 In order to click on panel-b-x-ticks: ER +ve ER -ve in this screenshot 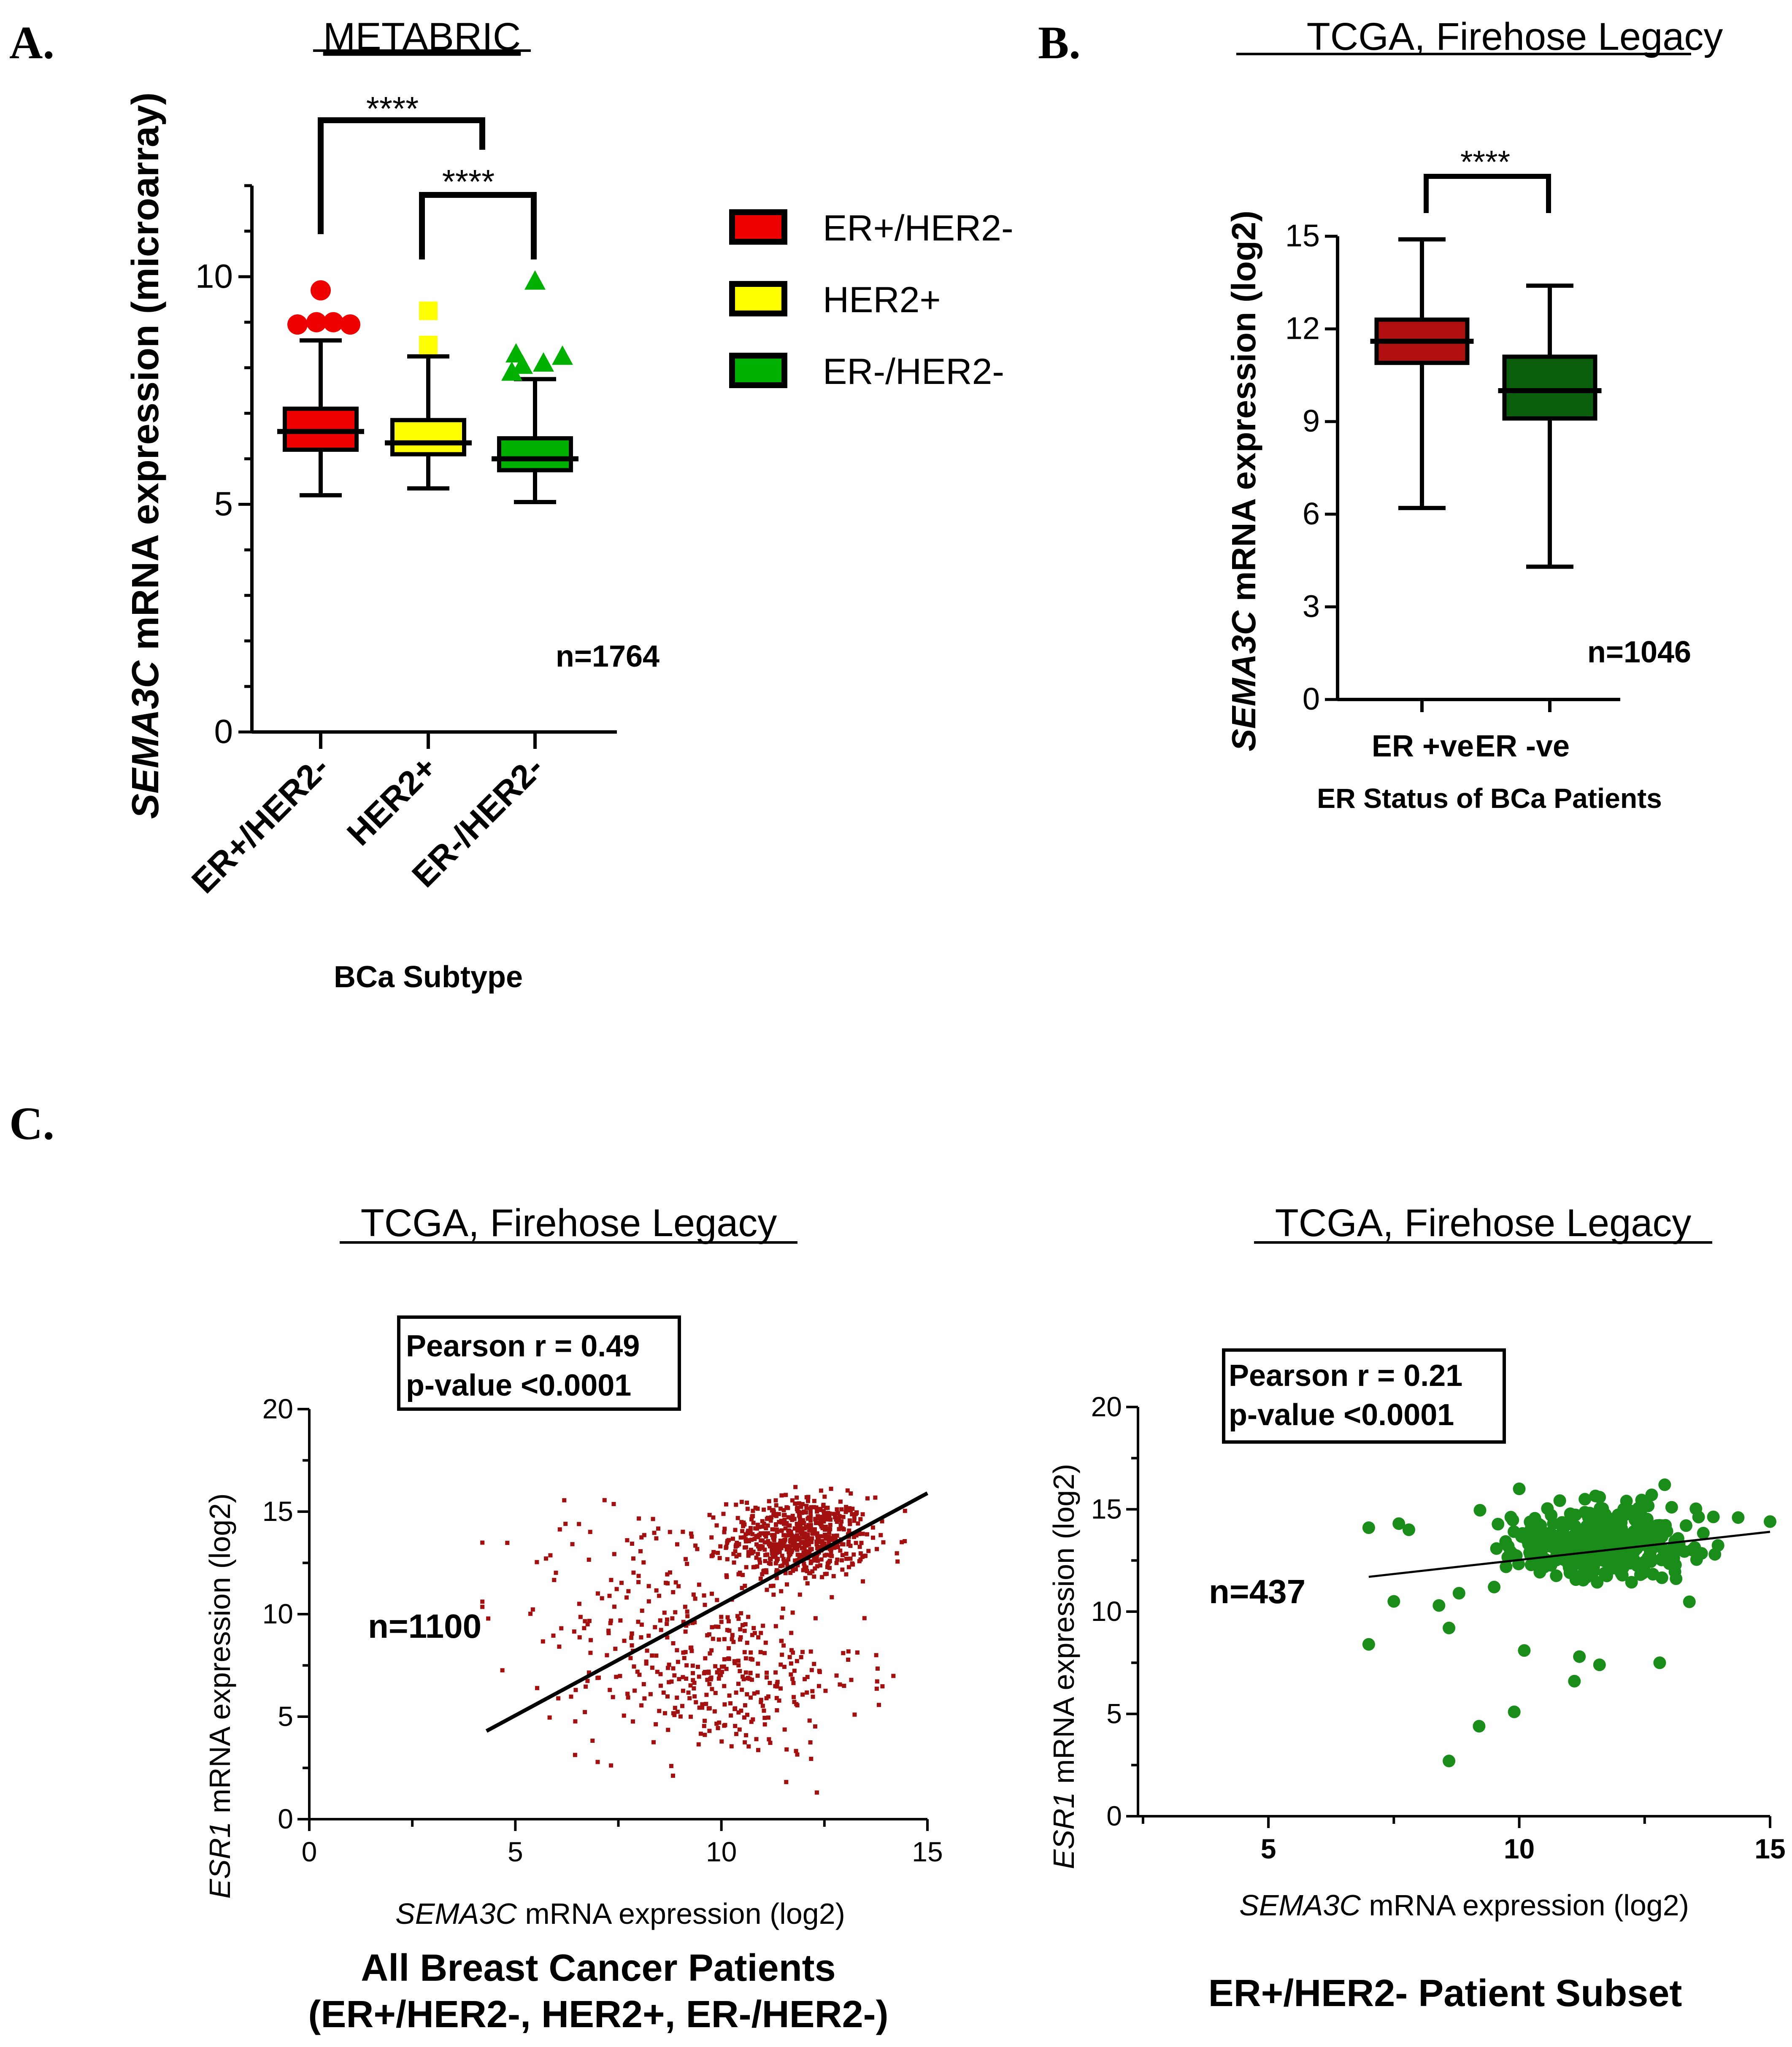, I will do `click(1471, 731)`.